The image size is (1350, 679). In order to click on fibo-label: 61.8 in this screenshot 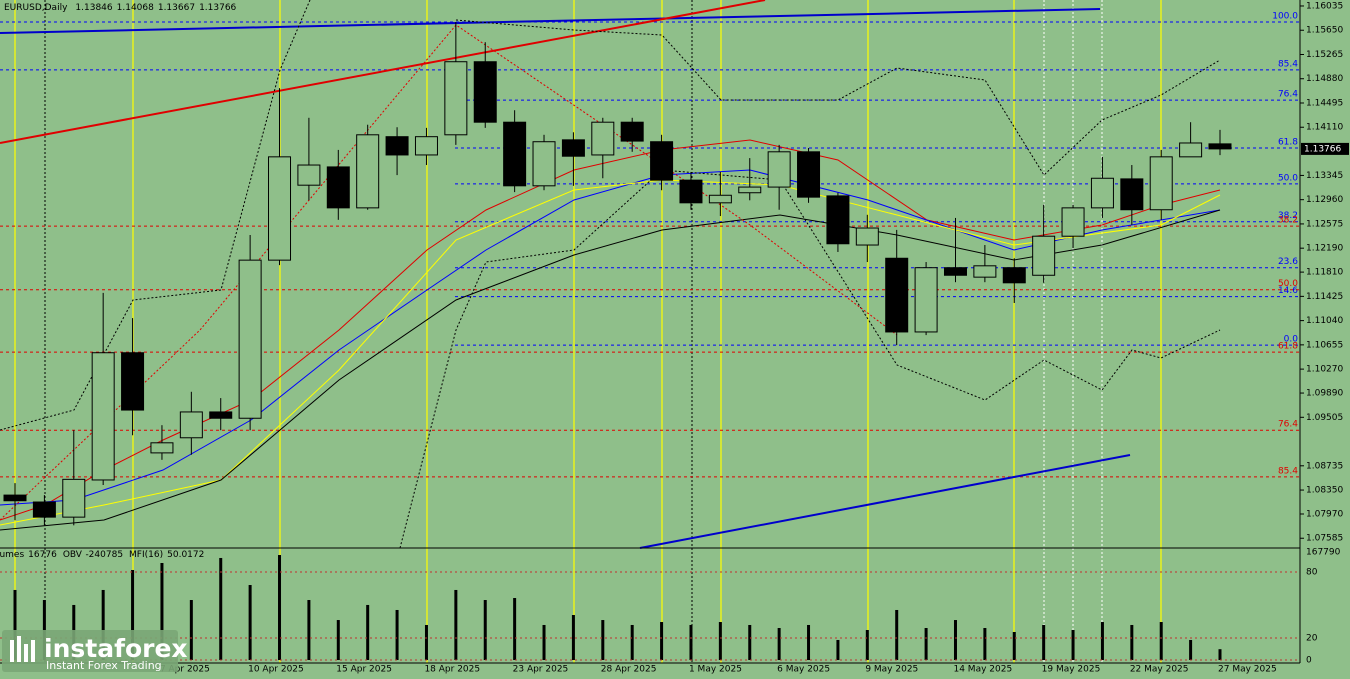, I will do `click(1288, 347)`.